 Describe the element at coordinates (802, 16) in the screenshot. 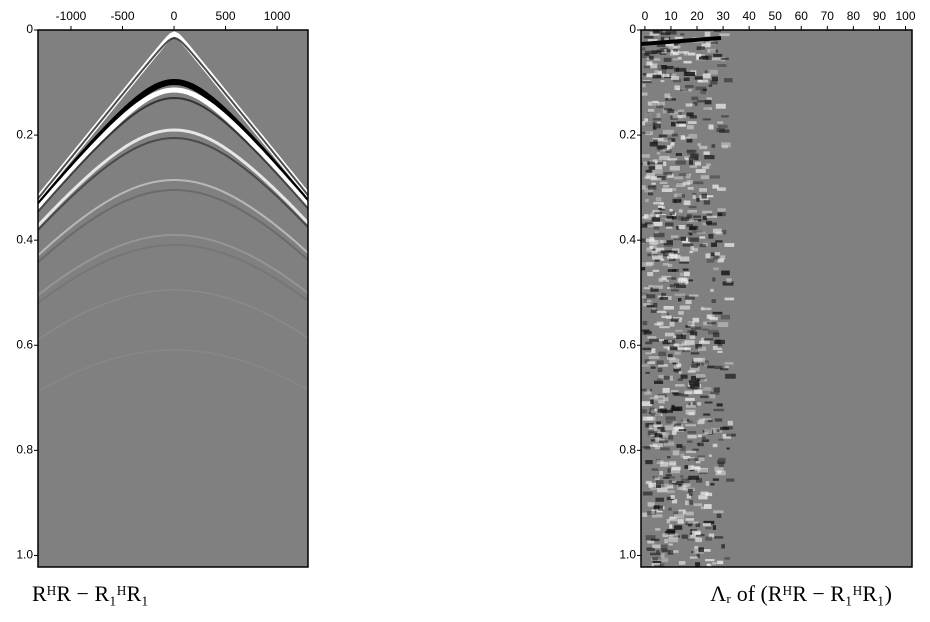

I see `x-tick-label: 60` at that location.